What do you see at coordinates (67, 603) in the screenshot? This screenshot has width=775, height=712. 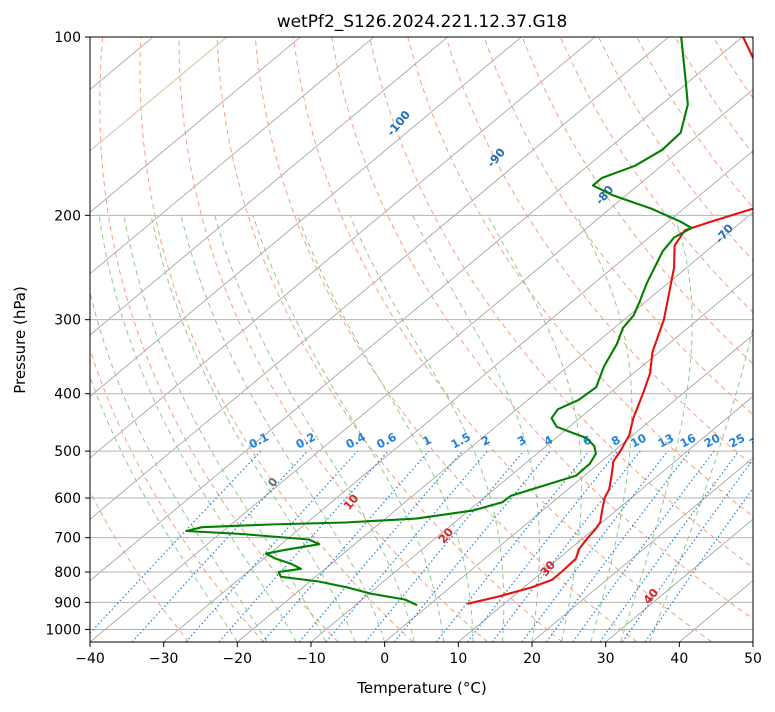 I see `y-tick-label: 900` at bounding box center [67, 603].